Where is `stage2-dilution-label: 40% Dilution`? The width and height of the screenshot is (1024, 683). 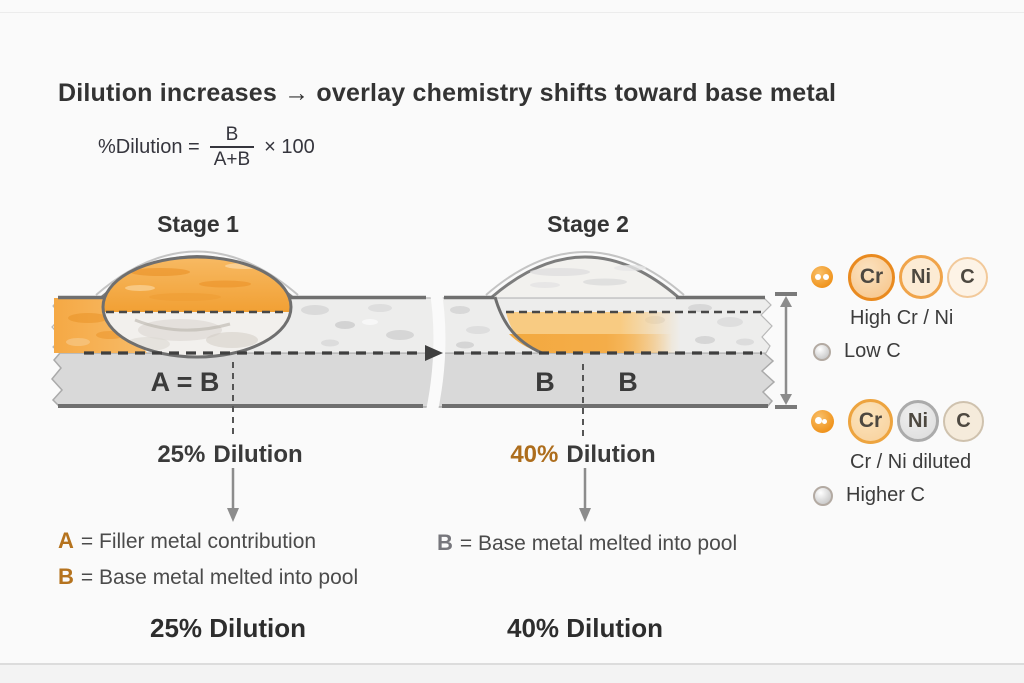
stage2-dilution-label: 40% Dilution is located at coordinates (583, 455).